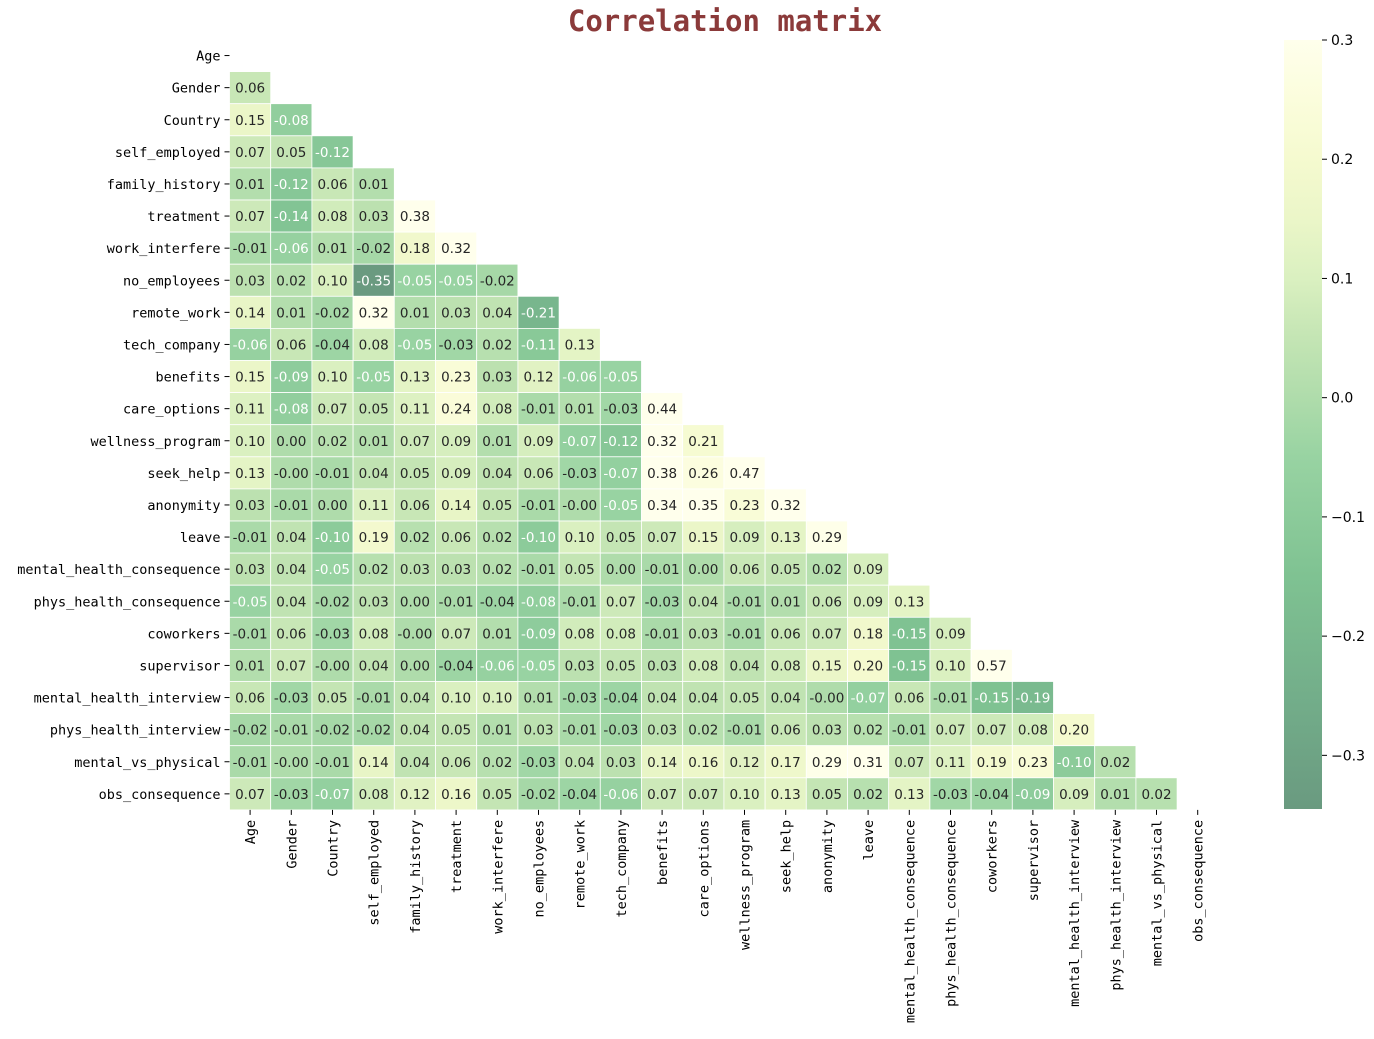 This screenshot has height=1039, width=1374. What do you see at coordinates (250, 376) in the screenshot?
I see `heatmap-cell-benefits-Age` at bounding box center [250, 376].